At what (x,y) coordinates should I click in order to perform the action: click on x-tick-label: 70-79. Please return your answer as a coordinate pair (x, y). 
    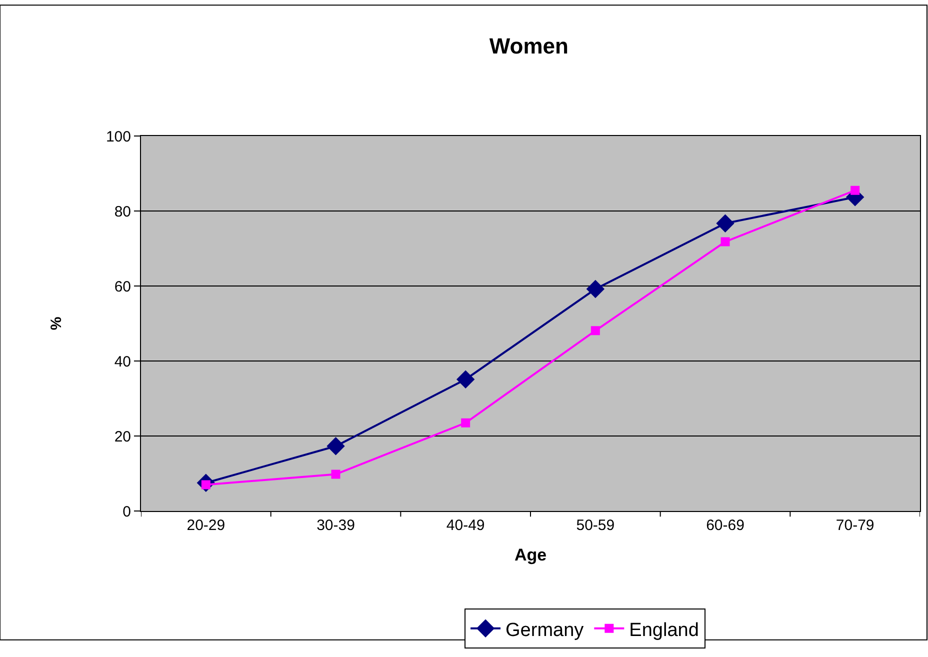
    Looking at the image, I should click on (855, 525).